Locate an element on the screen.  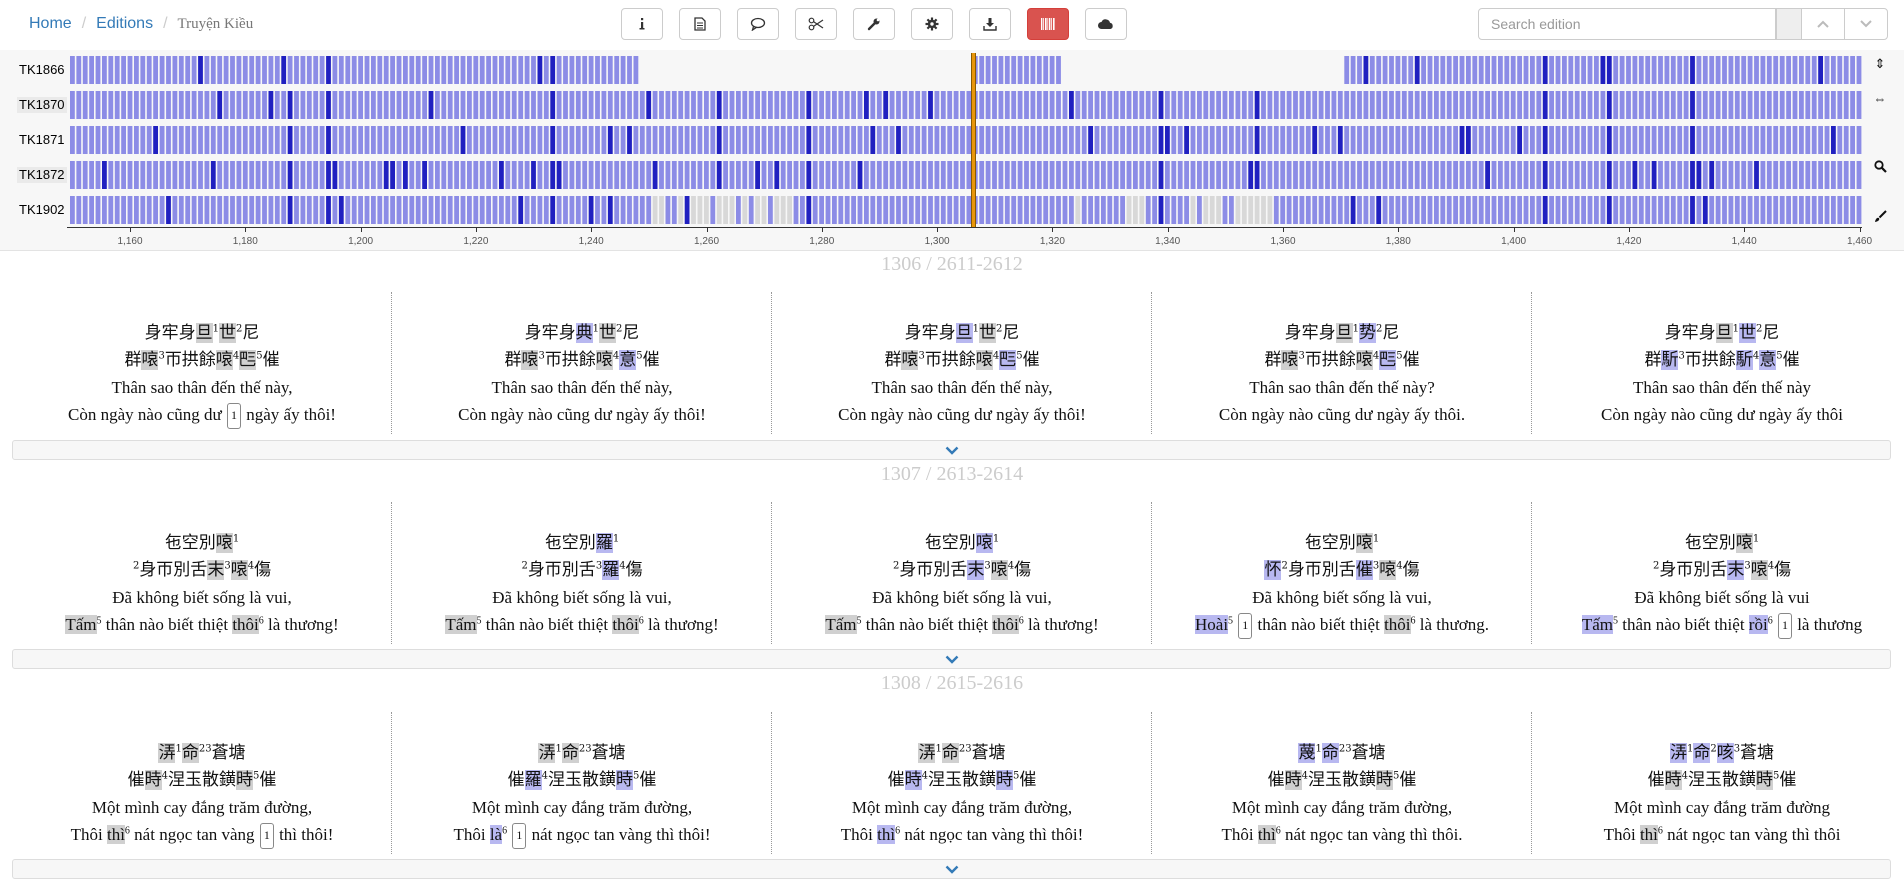
scissors-button is located at coordinates (816, 24).